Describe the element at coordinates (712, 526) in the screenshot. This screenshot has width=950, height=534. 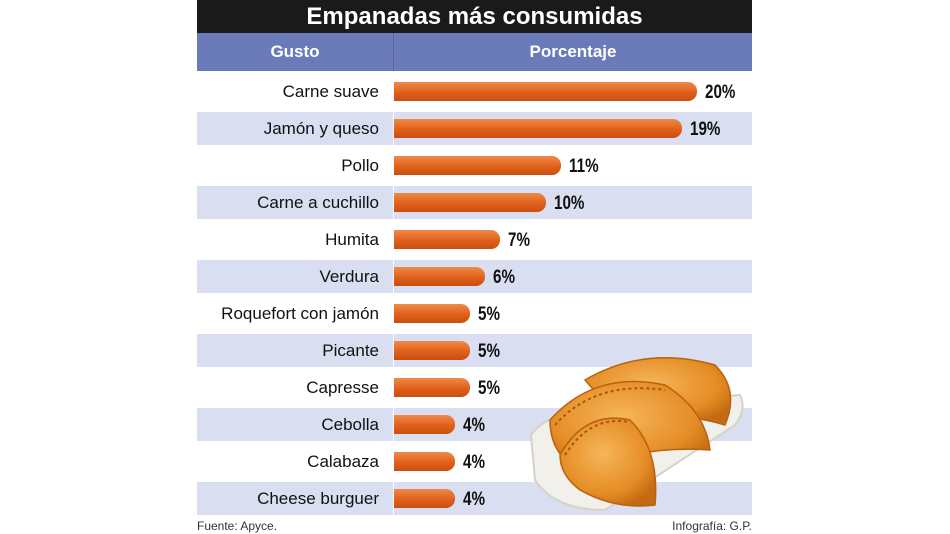
I see `credit-note: Infografía: G.P.` at that location.